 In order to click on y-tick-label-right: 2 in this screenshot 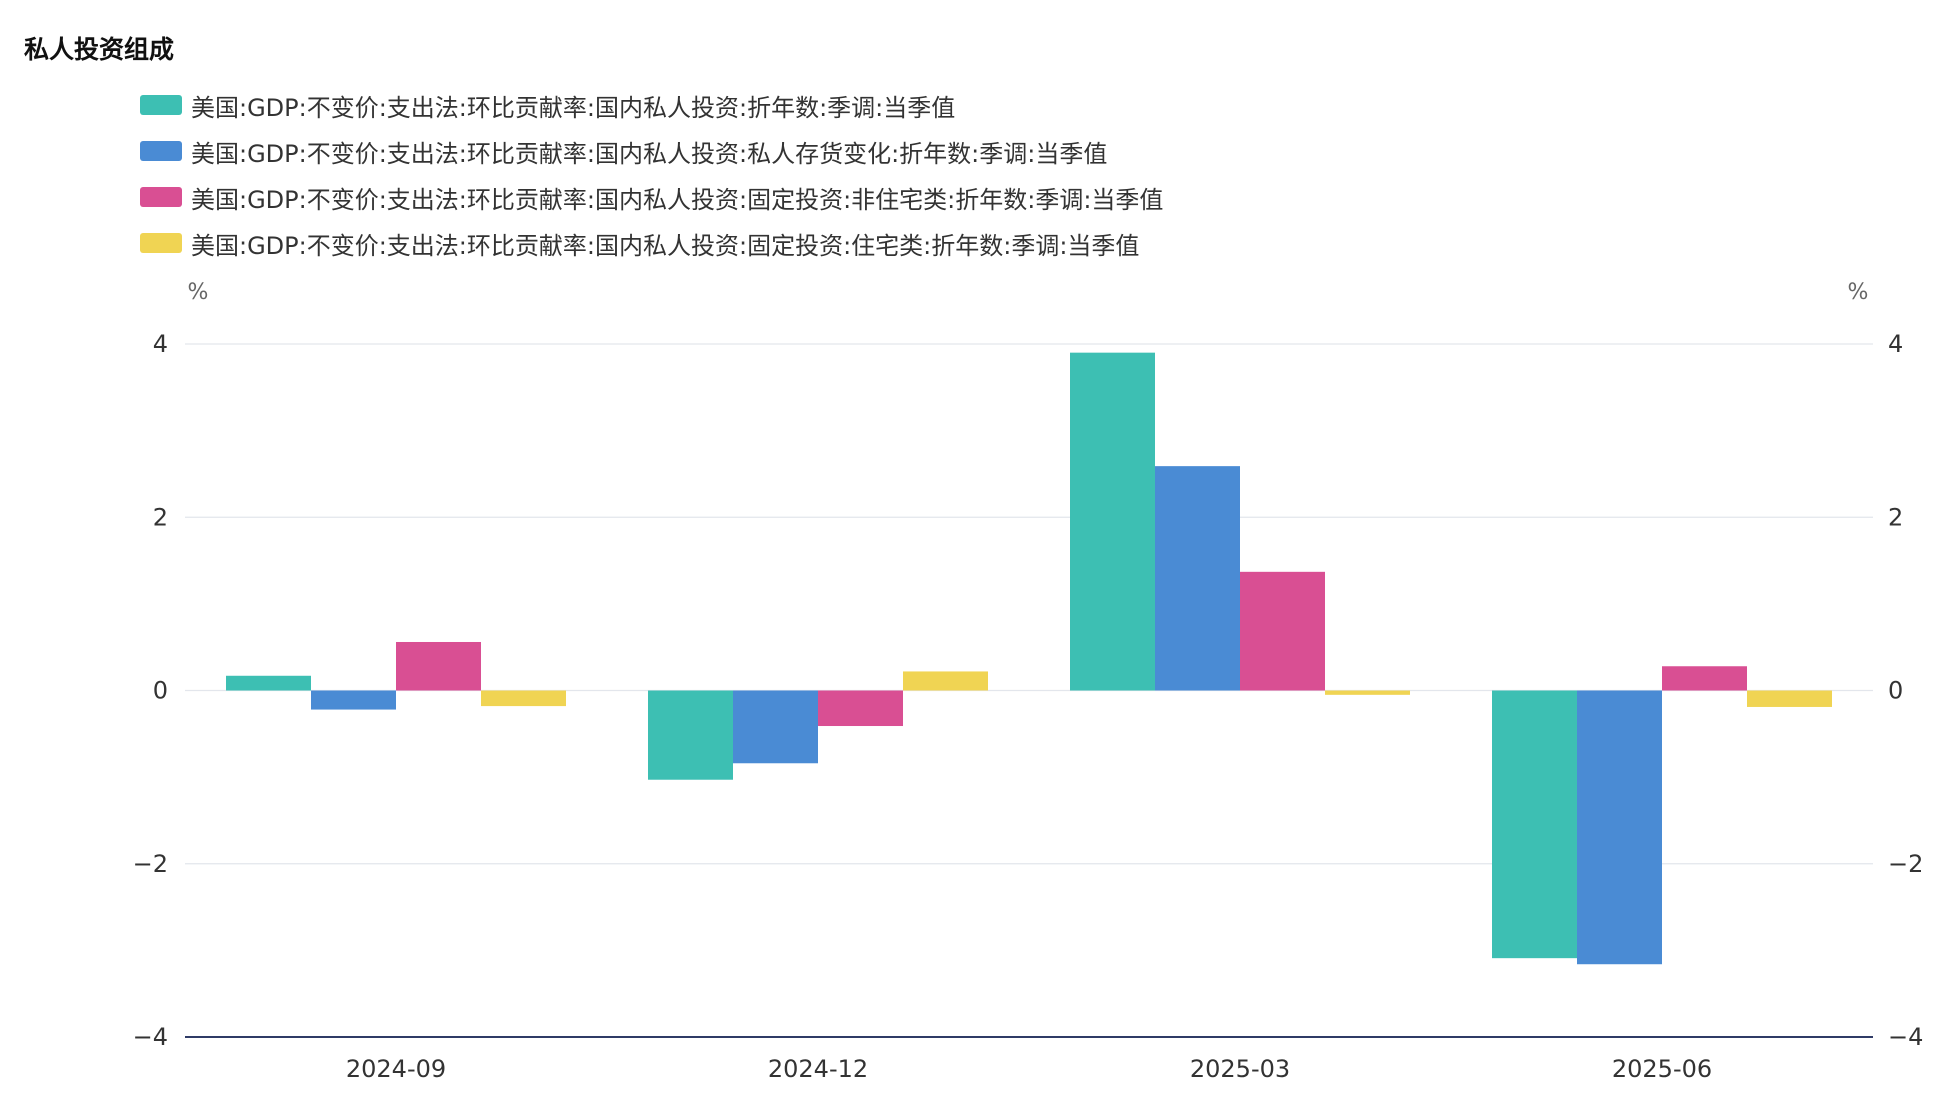, I will do `click(1895, 517)`.